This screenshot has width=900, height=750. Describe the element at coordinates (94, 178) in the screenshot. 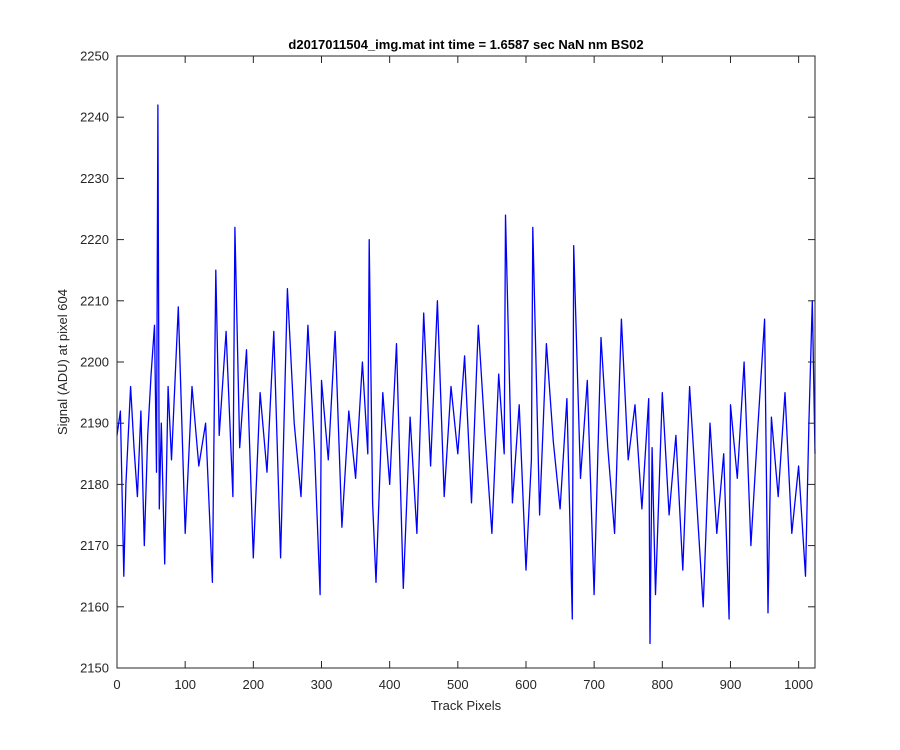

I see `y-tick-label: 2230` at that location.